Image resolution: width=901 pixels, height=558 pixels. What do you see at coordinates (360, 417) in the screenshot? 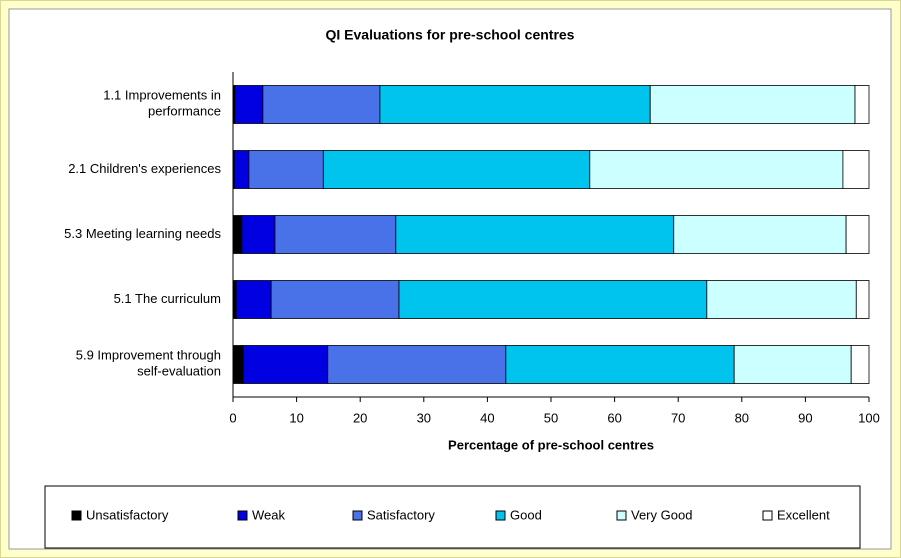
I see `x-tick-label: 20` at bounding box center [360, 417].